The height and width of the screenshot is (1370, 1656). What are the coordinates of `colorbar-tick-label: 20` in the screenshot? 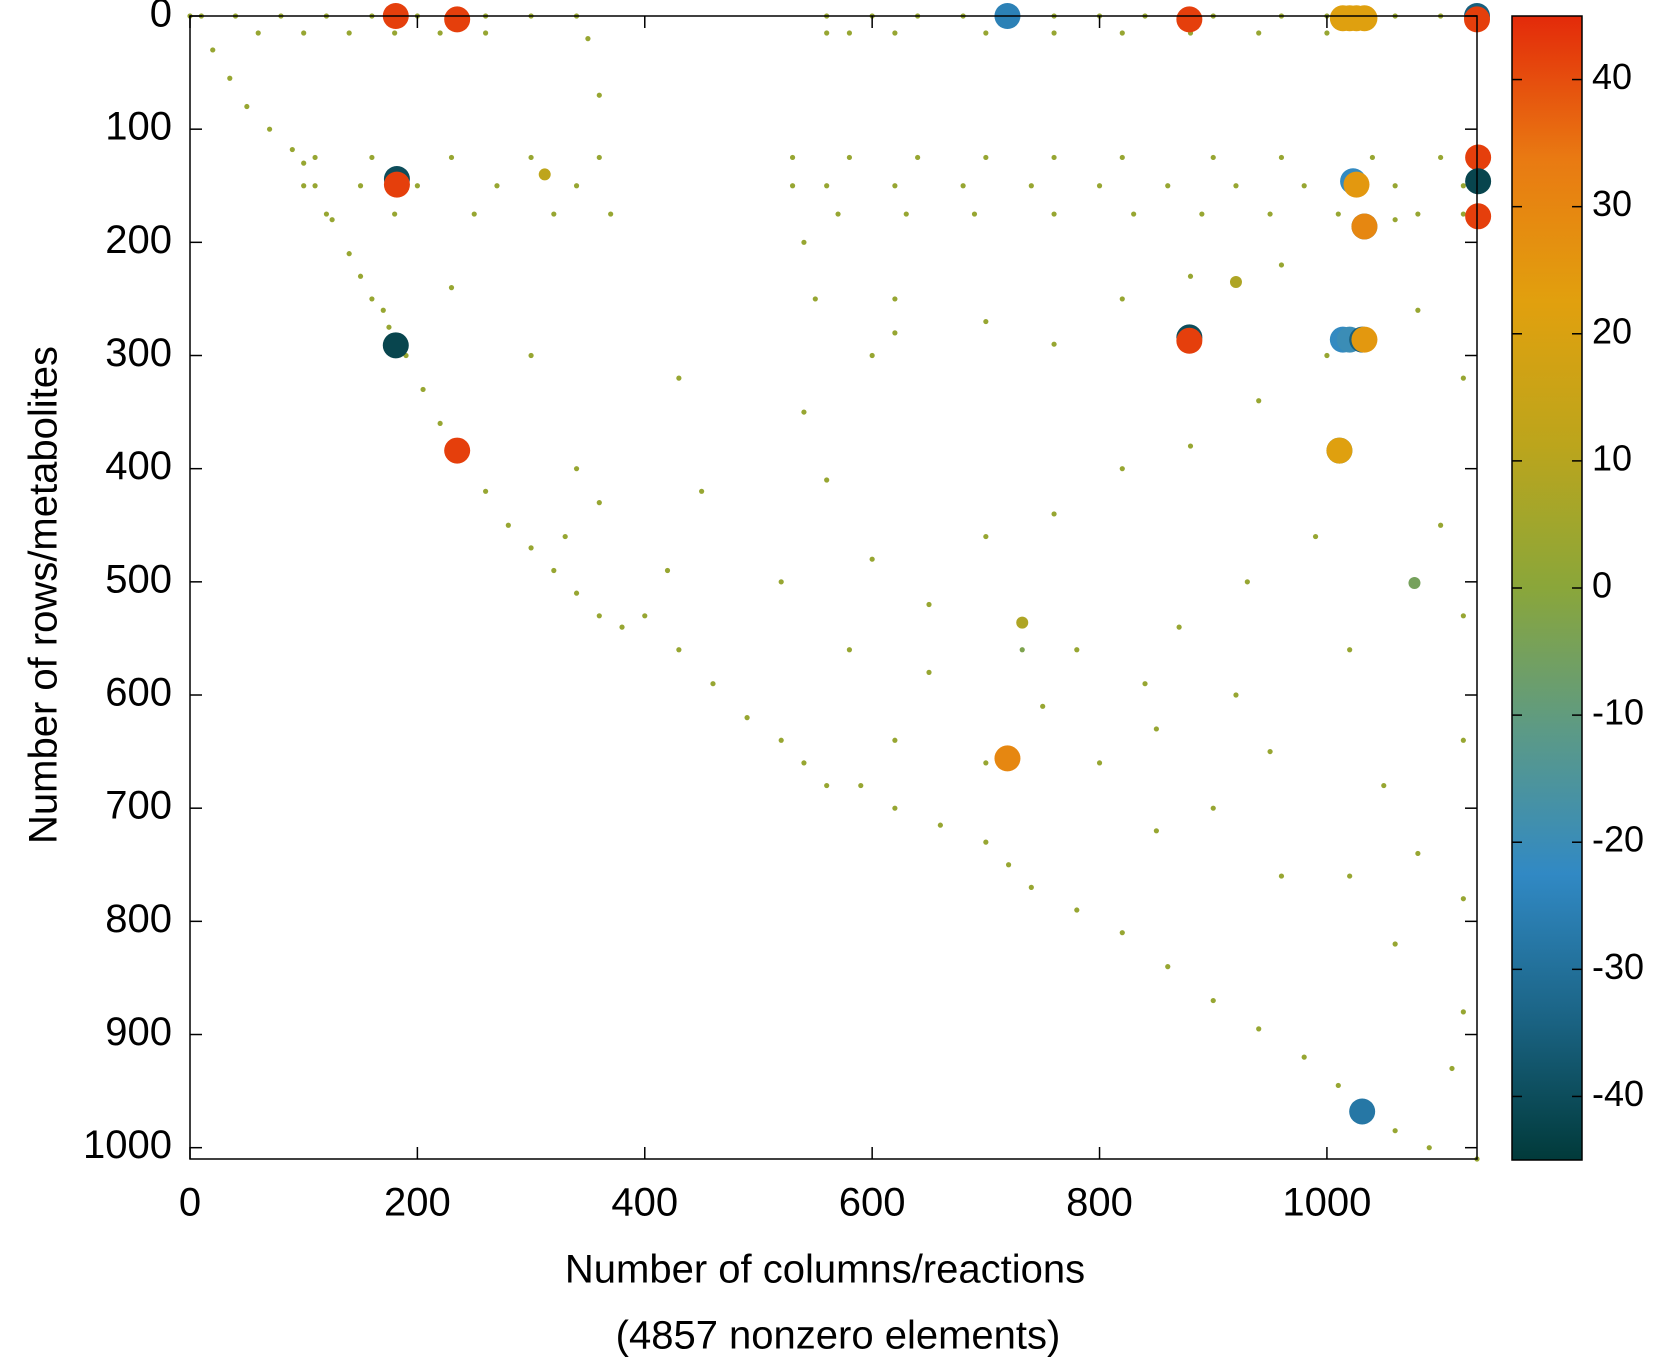 It's located at (1612, 330).